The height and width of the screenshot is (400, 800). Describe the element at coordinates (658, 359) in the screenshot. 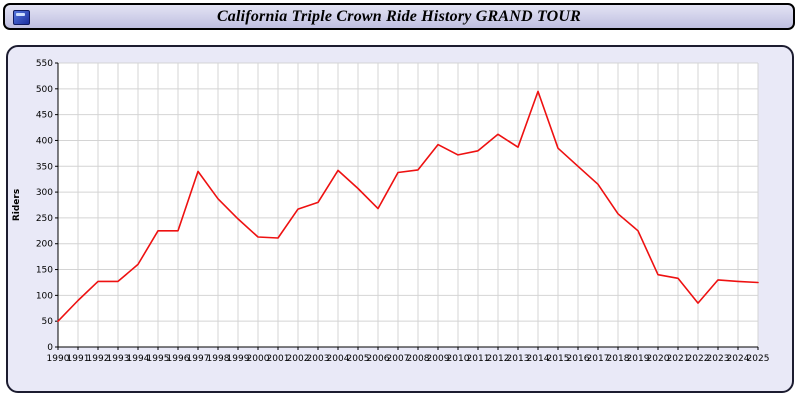

I see `svg-text: 2020` at that location.